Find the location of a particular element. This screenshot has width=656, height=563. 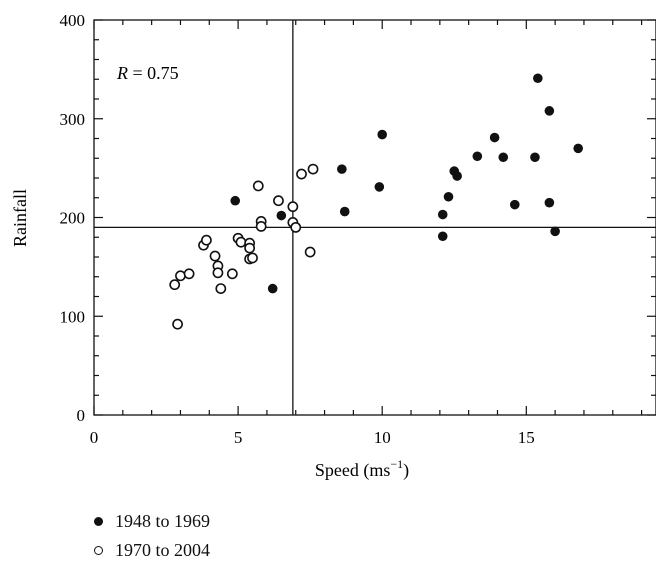

y-tick-label: 300 is located at coordinates (73, 119).